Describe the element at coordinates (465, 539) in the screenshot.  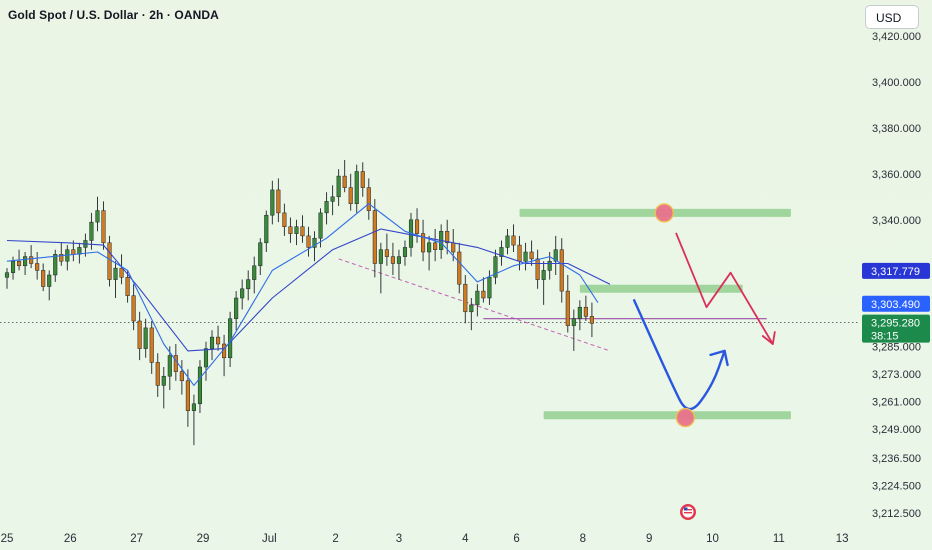
I see `time-tick-label: 4` at that location.